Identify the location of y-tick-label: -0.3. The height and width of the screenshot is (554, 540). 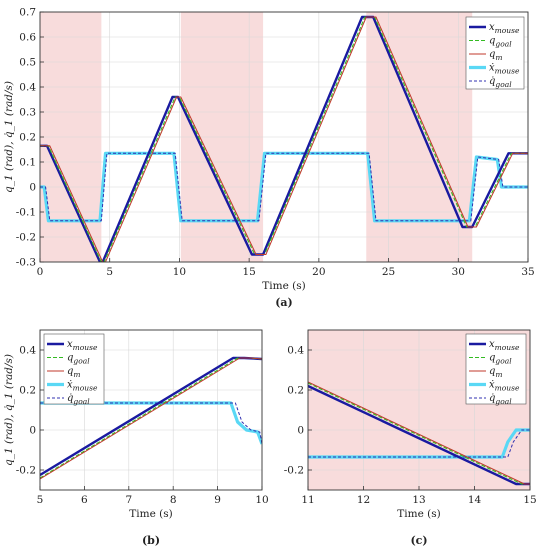
(26, 263).